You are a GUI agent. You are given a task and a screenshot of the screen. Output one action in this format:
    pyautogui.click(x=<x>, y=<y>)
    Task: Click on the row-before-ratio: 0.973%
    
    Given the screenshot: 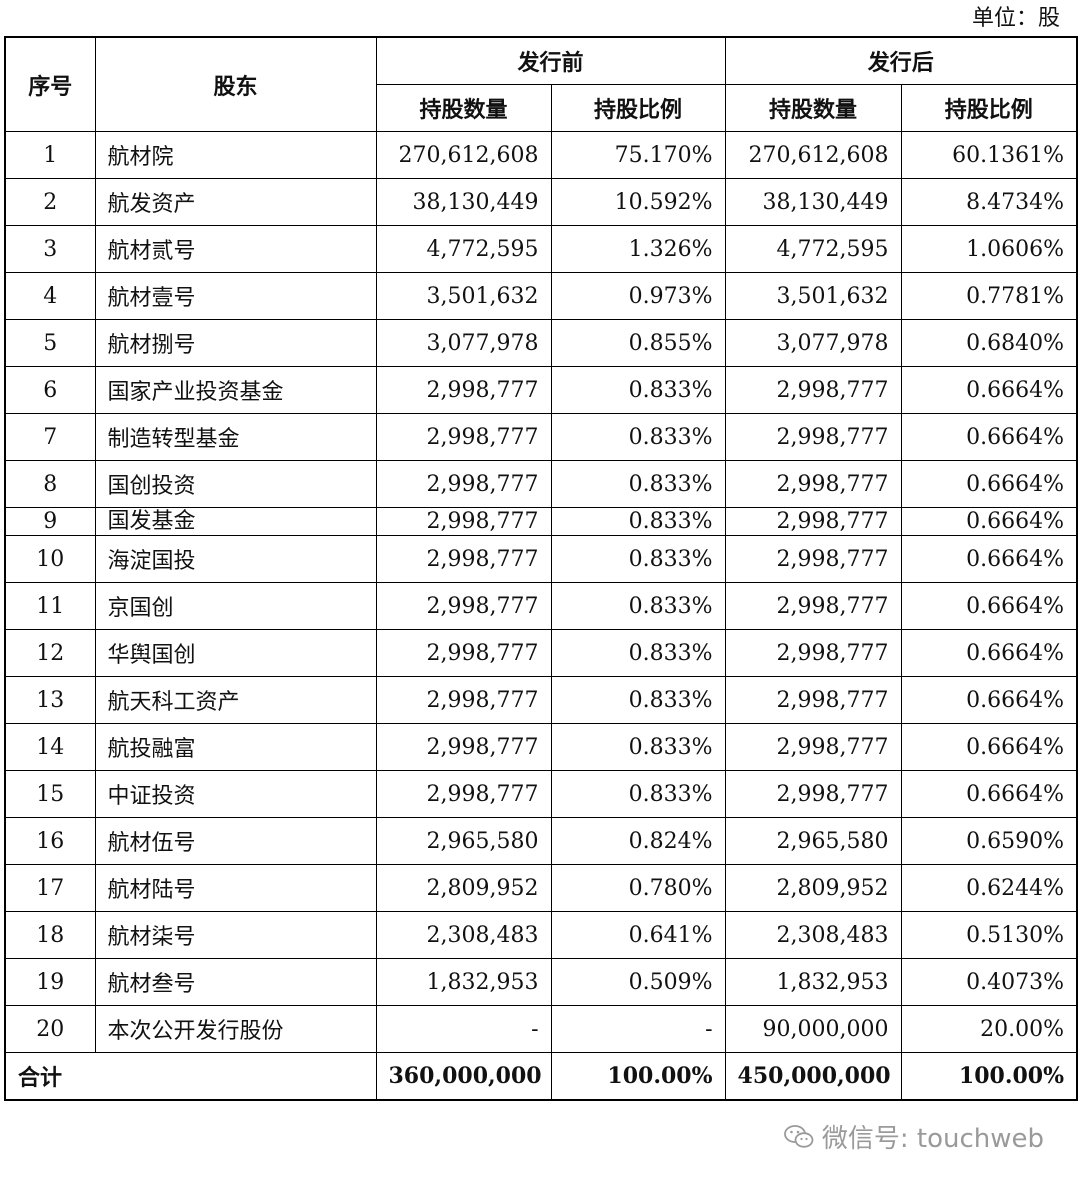 What is the action you would take?
    pyautogui.click(x=638, y=296)
    